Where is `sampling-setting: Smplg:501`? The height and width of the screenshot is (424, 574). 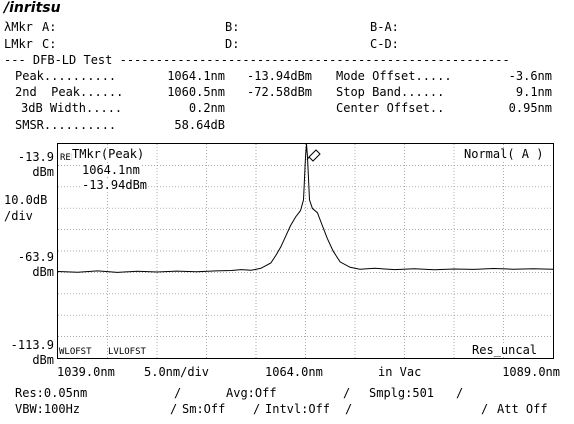 sampling-setting: Smplg:501 is located at coordinates (402, 393).